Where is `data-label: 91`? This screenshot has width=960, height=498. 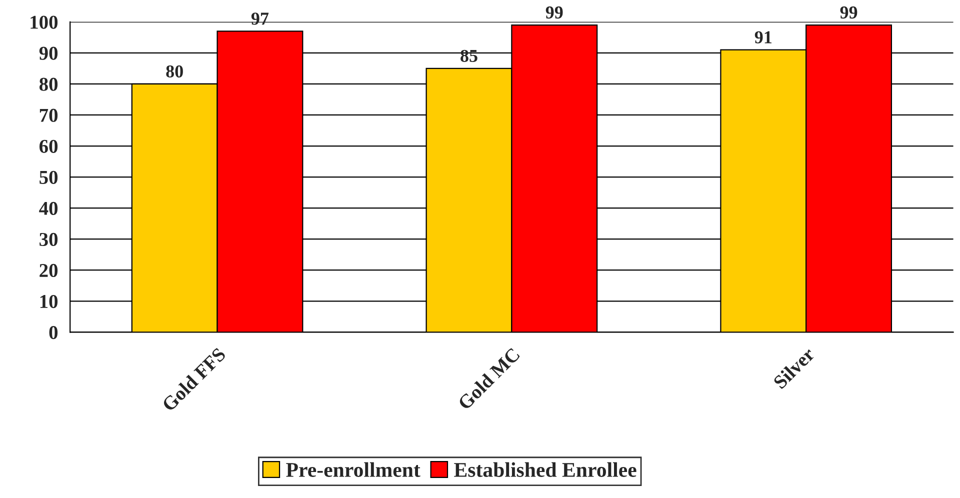 data-label: 91 is located at coordinates (763, 37).